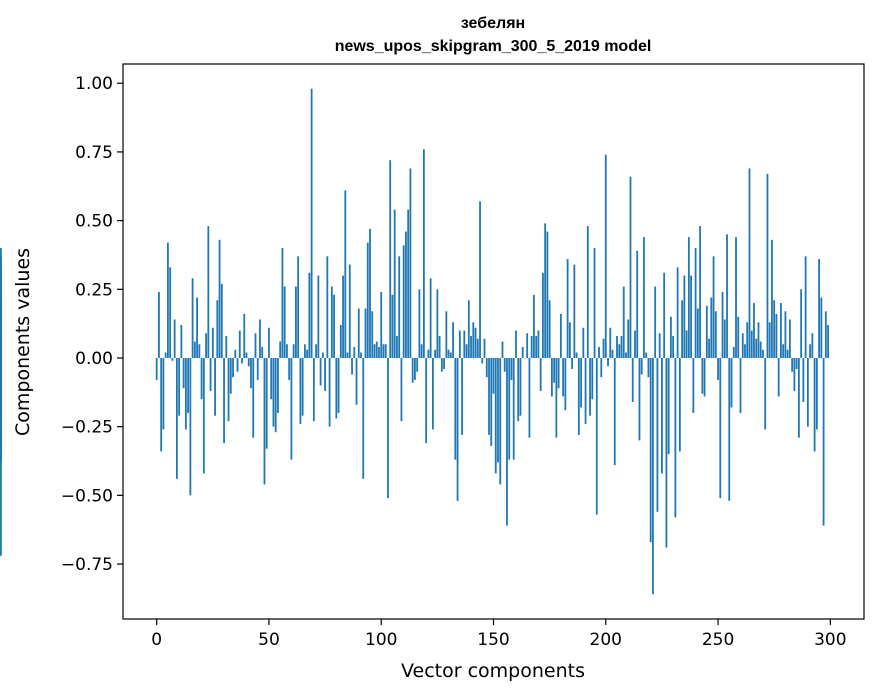 The image size is (880, 696). Describe the element at coordinates (94, 359) in the screenshot. I see `y-tick-label-3: 0.00` at that location.